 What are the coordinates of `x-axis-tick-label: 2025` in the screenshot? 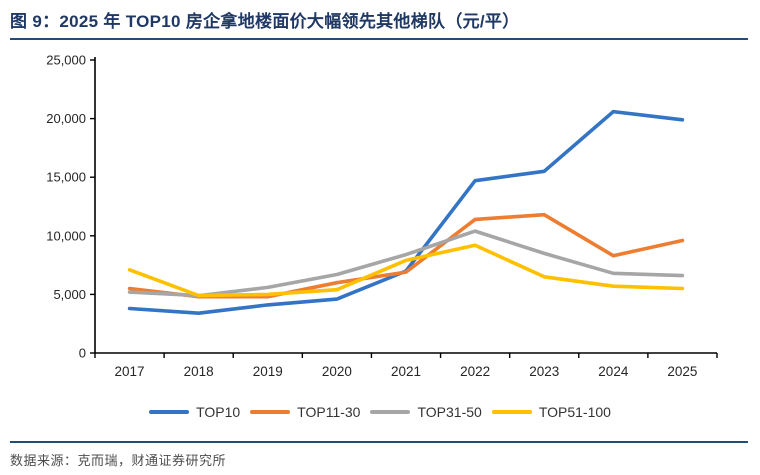 It's located at (682, 371).